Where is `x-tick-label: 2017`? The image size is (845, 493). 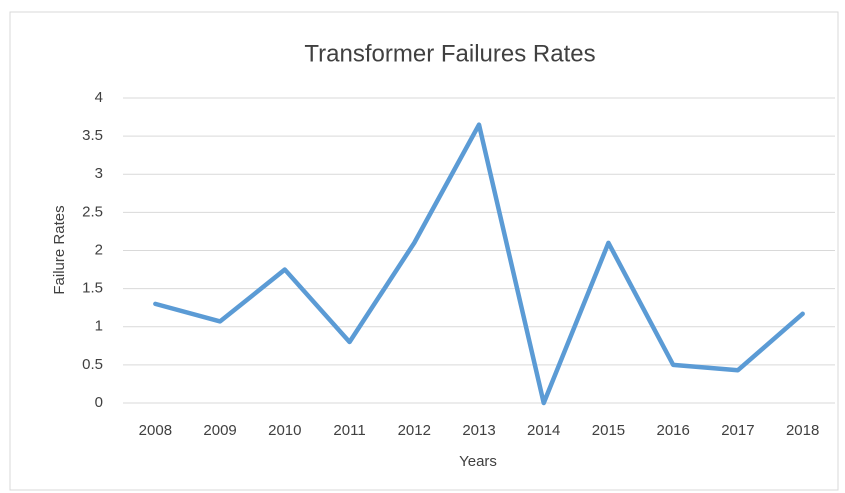
x-tick-label: 2017 is located at coordinates (737, 430).